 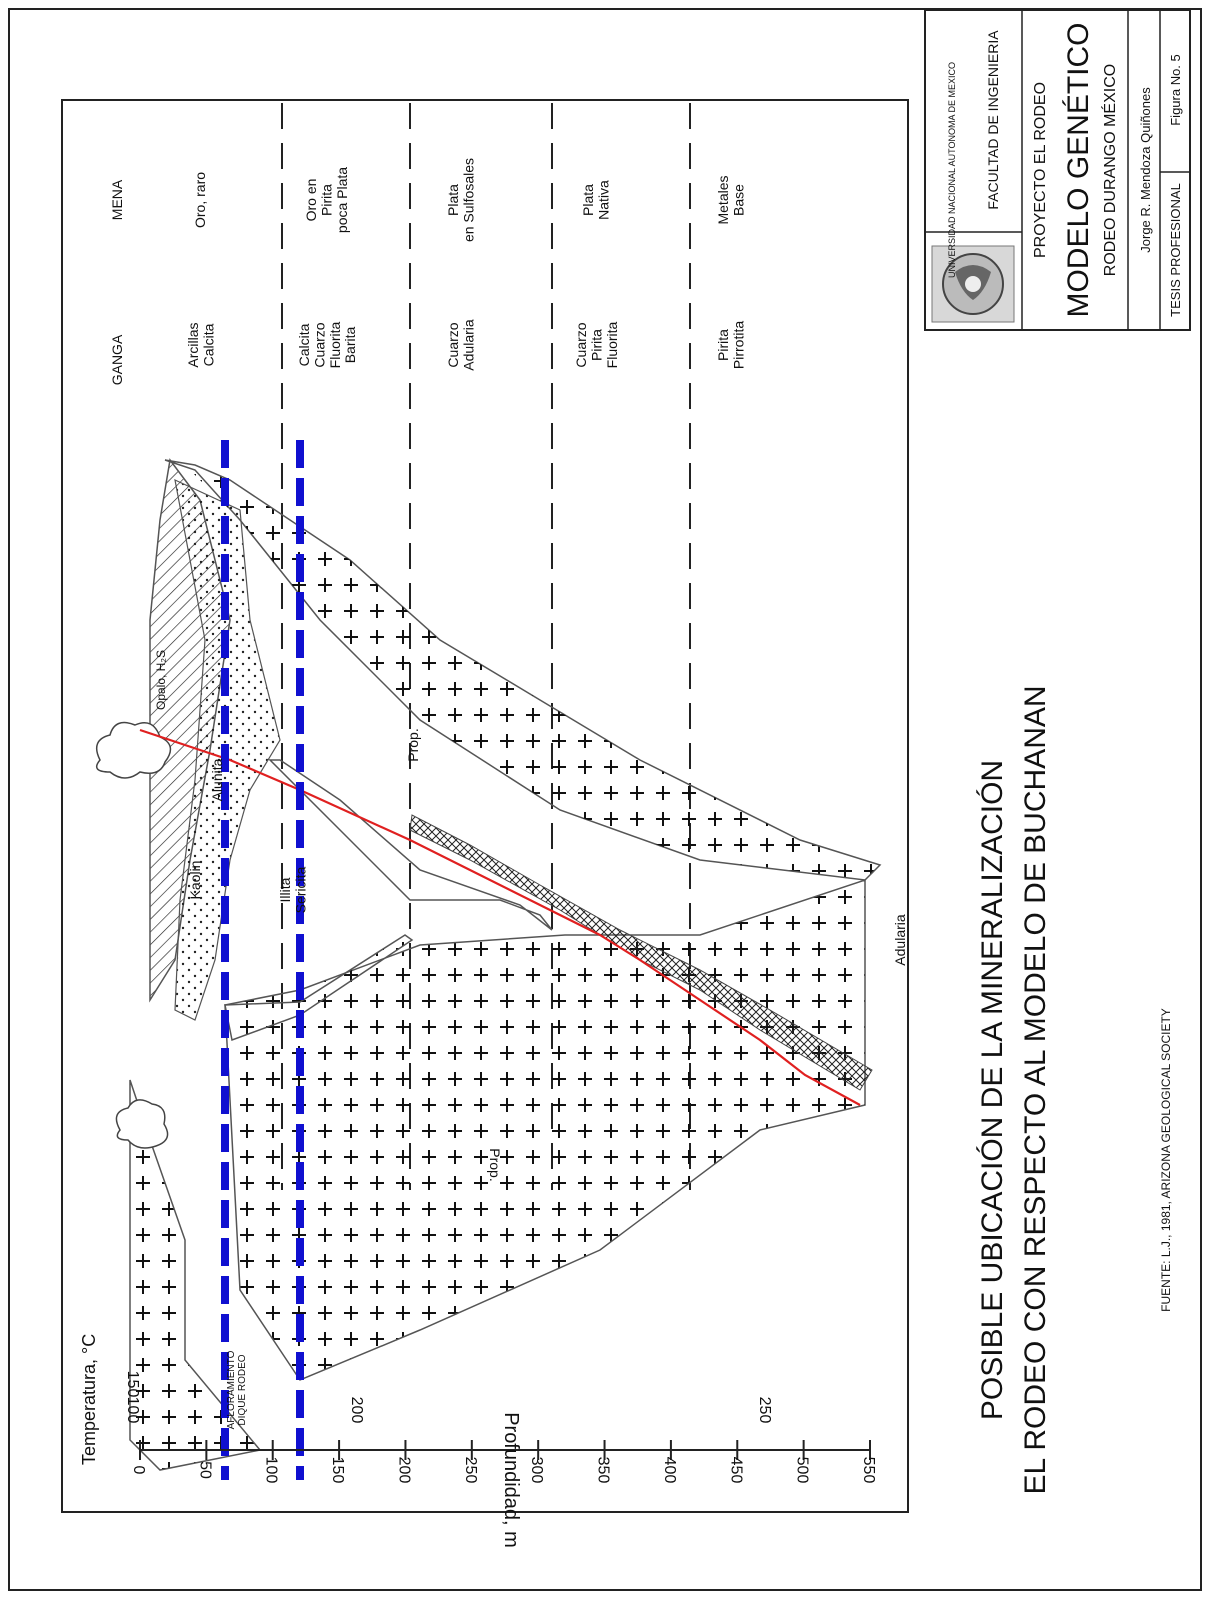 I want to click on temperature-tick: 100, so click(x=132, y=1410).